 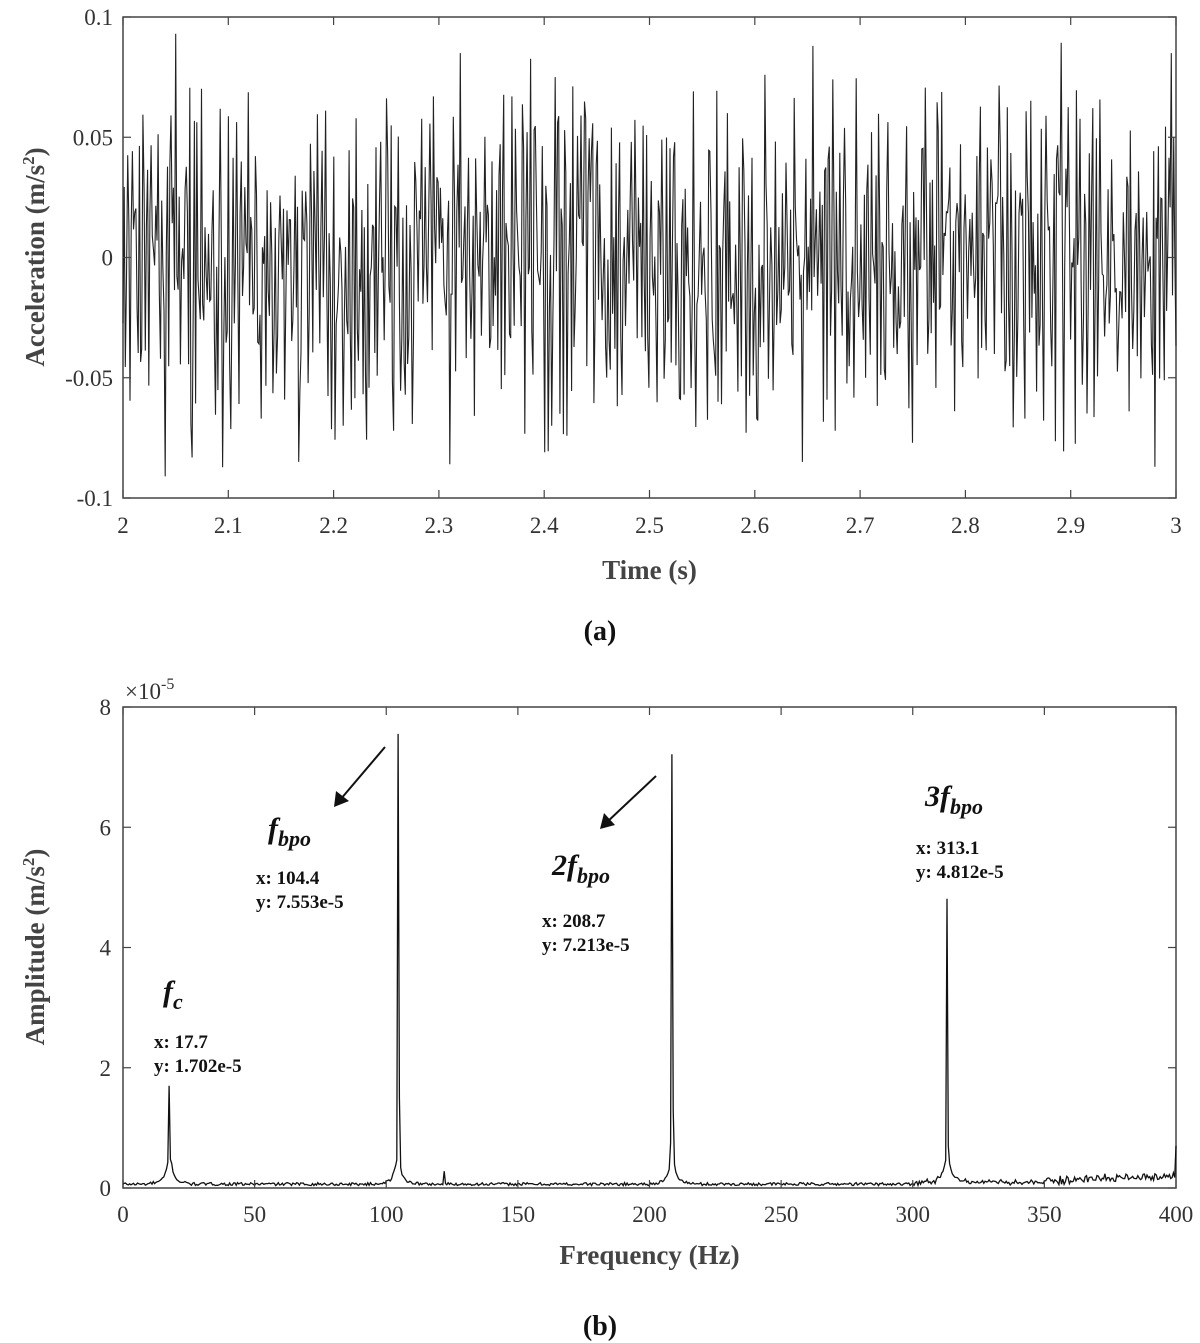 What do you see at coordinates (300, 902) in the screenshot?
I see `annotation-fbpo-y: y: 7.553e-5` at bounding box center [300, 902].